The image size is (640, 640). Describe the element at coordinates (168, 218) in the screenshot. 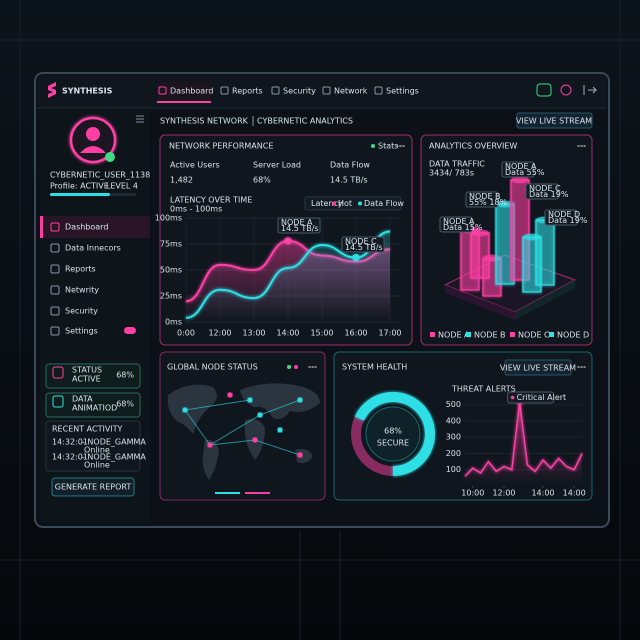

I see `y-tick-label: 100ms` at that location.